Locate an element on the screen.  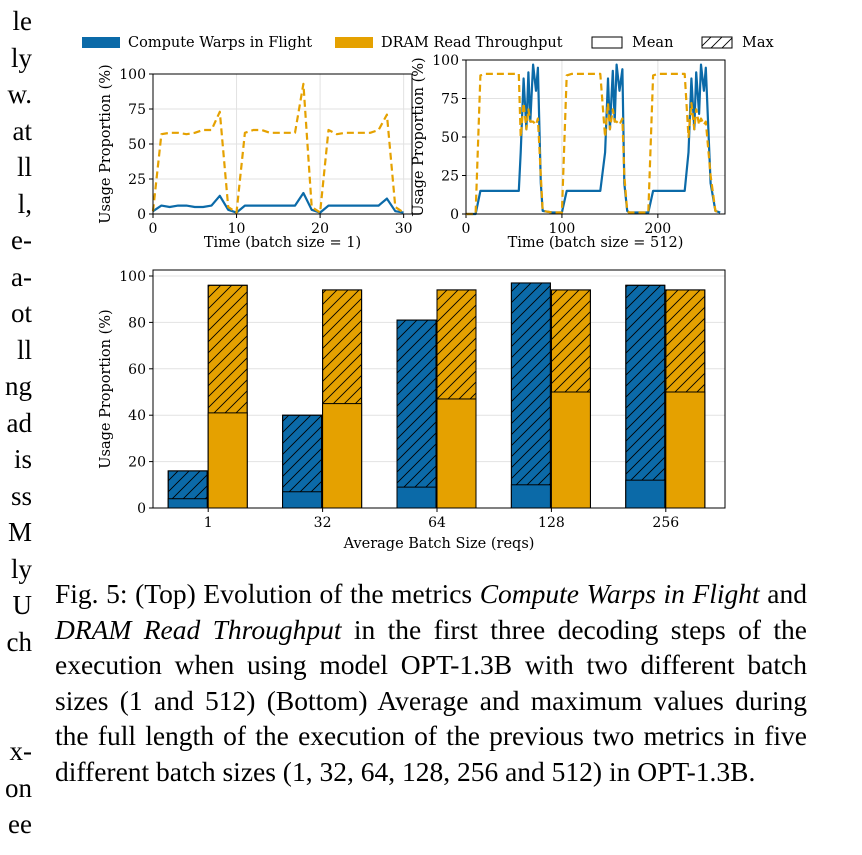
x-tick-label: 32 is located at coordinates (323, 523).